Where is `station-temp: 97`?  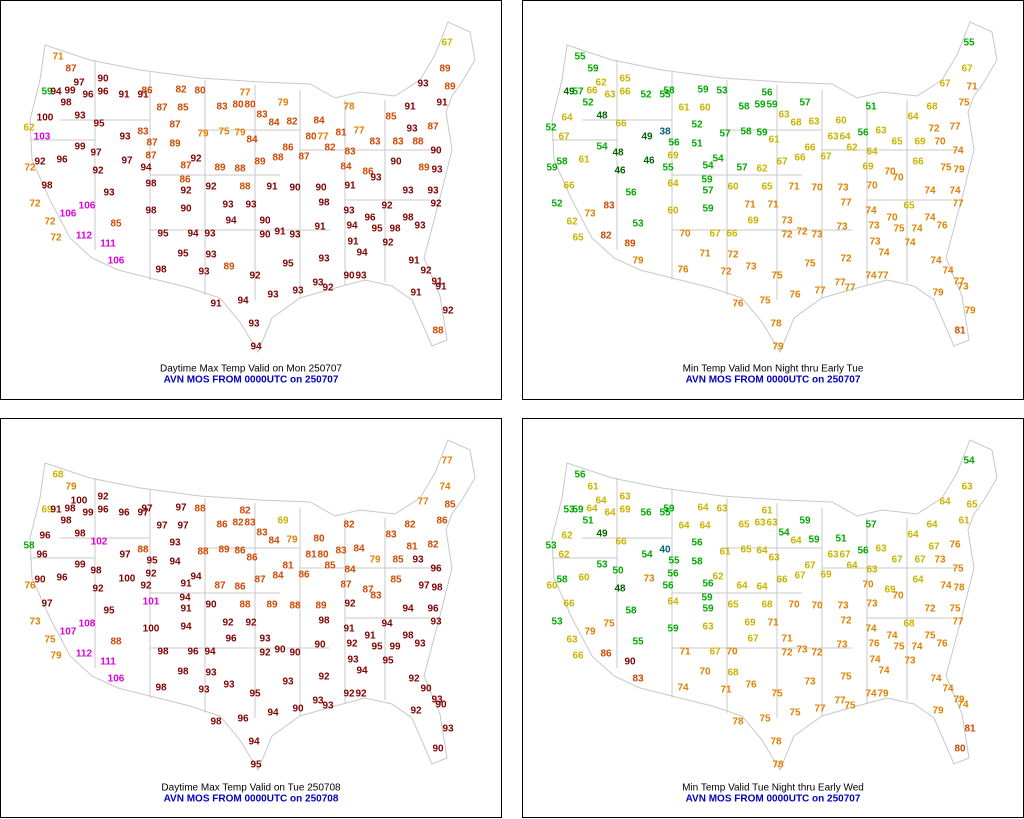
station-temp: 97 is located at coordinates (125, 555).